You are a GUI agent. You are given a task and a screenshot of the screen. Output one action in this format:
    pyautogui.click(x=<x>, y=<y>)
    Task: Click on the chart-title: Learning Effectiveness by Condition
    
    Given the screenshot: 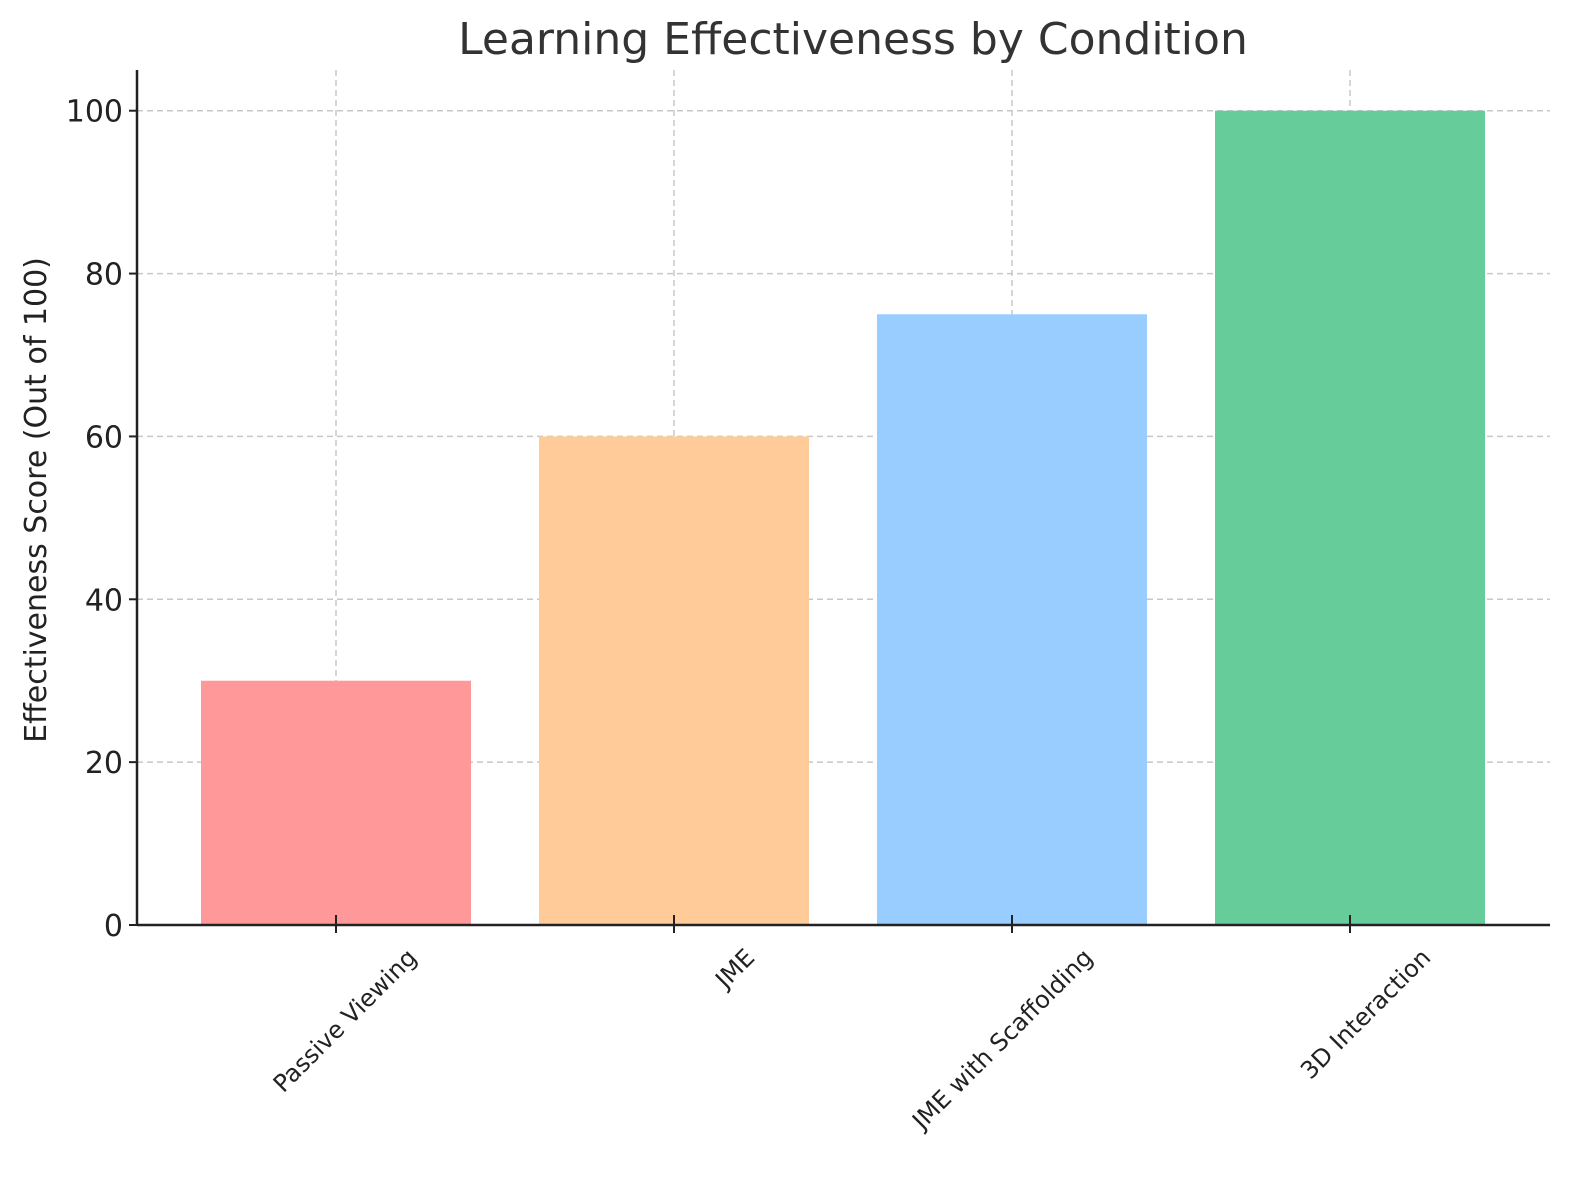 What is the action you would take?
    pyautogui.click(x=853, y=39)
    